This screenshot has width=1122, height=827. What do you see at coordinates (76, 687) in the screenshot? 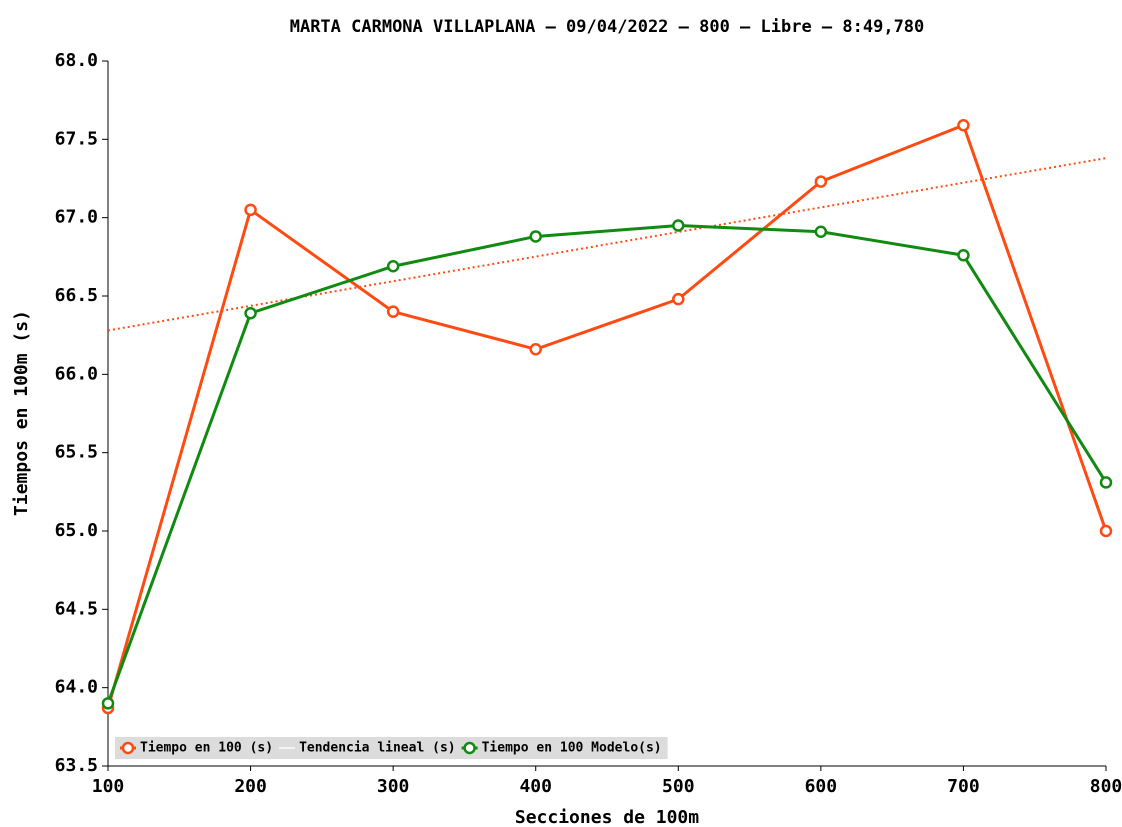
I see `y-tick-label: 64.0` at bounding box center [76, 687].